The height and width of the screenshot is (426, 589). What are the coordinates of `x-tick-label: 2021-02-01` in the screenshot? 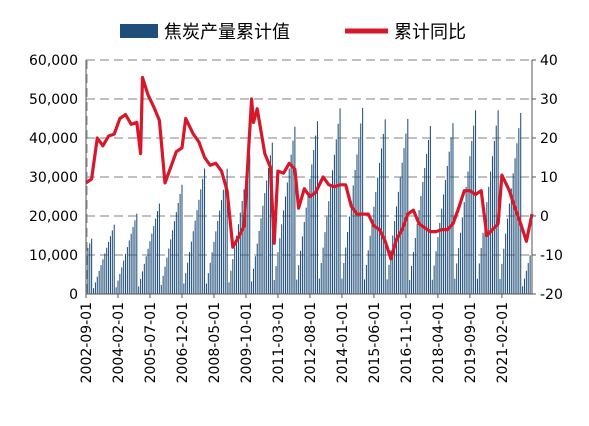 It's located at (503, 342).